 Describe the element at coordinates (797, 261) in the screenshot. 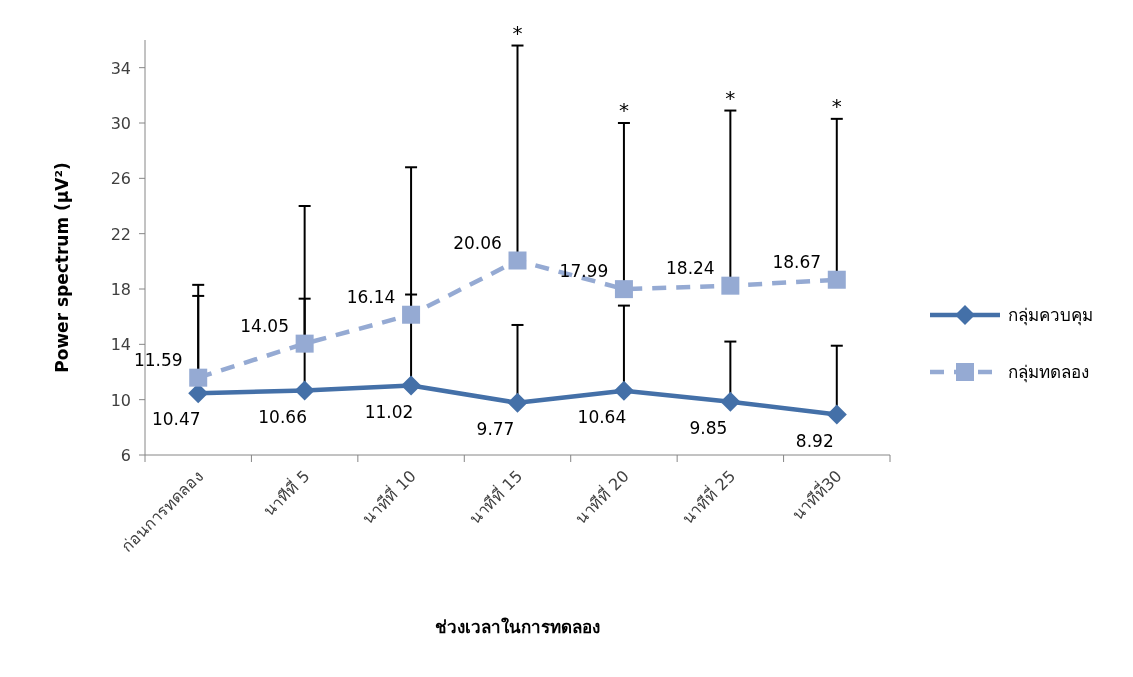

I see `data-label: 18.67` at that location.